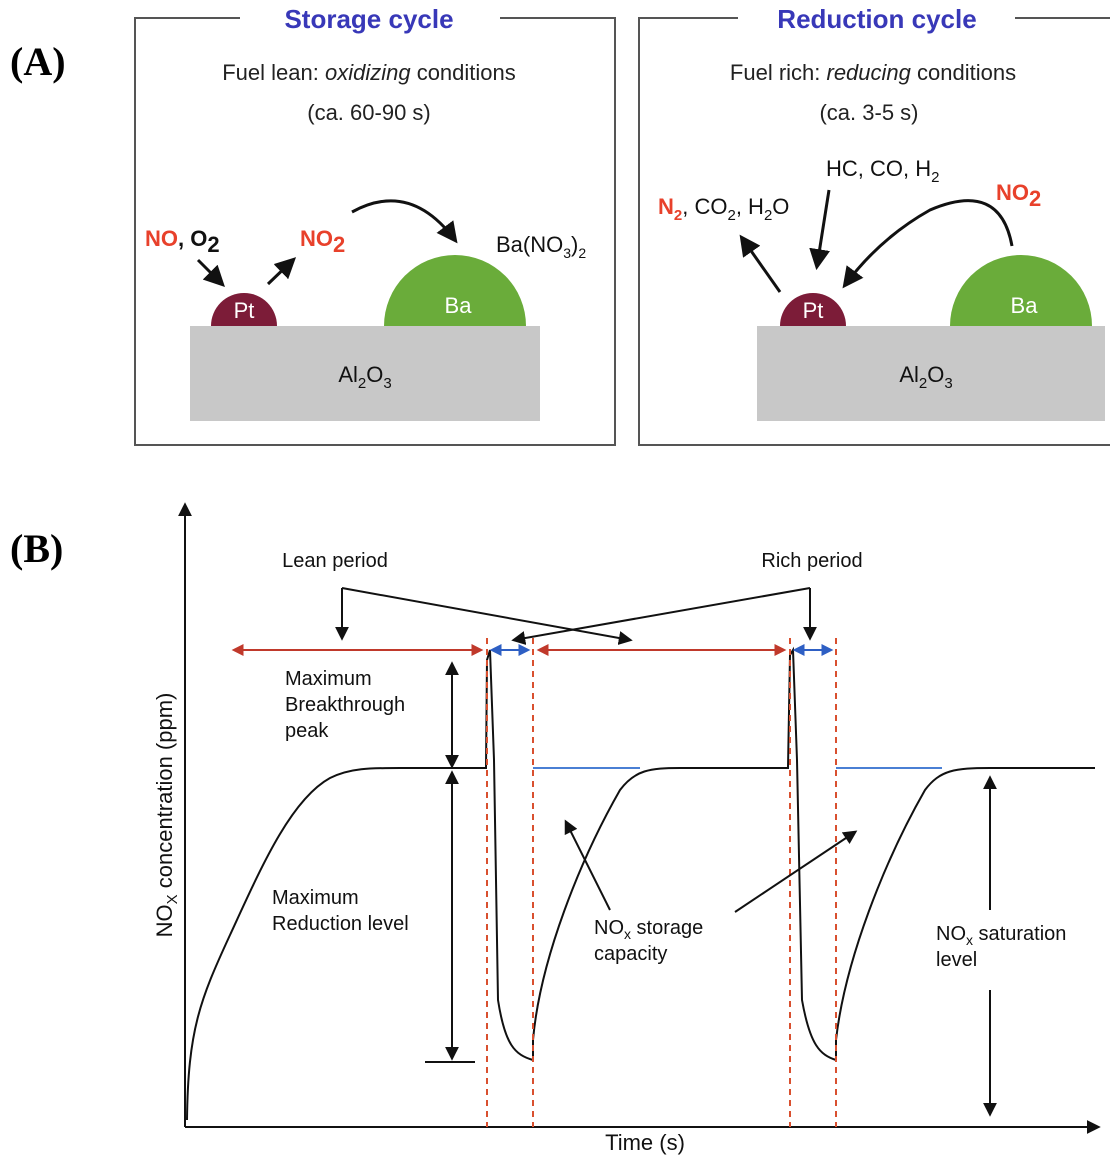 Image resolution: width=1110 pixels, height=1156 pixels. Describe the element at coordinates (182, 241) in the screenshot. I see `storage-reactants: NO, O2` at that location.